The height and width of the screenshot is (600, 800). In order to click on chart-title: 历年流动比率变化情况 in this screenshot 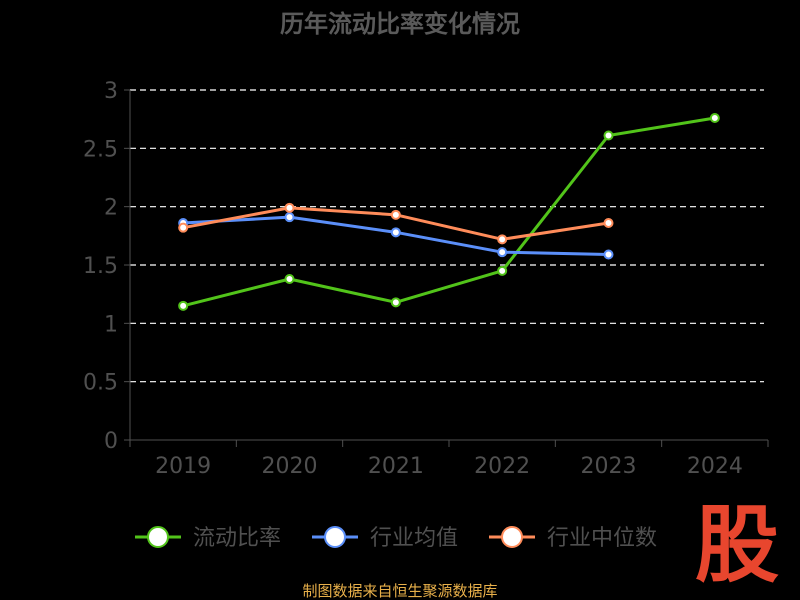, I will do `click(400, 24)`.